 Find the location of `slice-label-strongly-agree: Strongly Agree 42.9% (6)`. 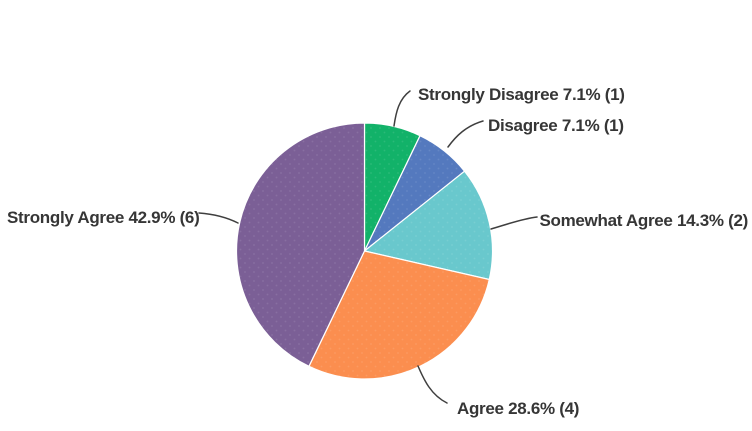

slice-label-strongly-agree: Strongly Agree 42.9% (6) is located at coordinates (103, 217).